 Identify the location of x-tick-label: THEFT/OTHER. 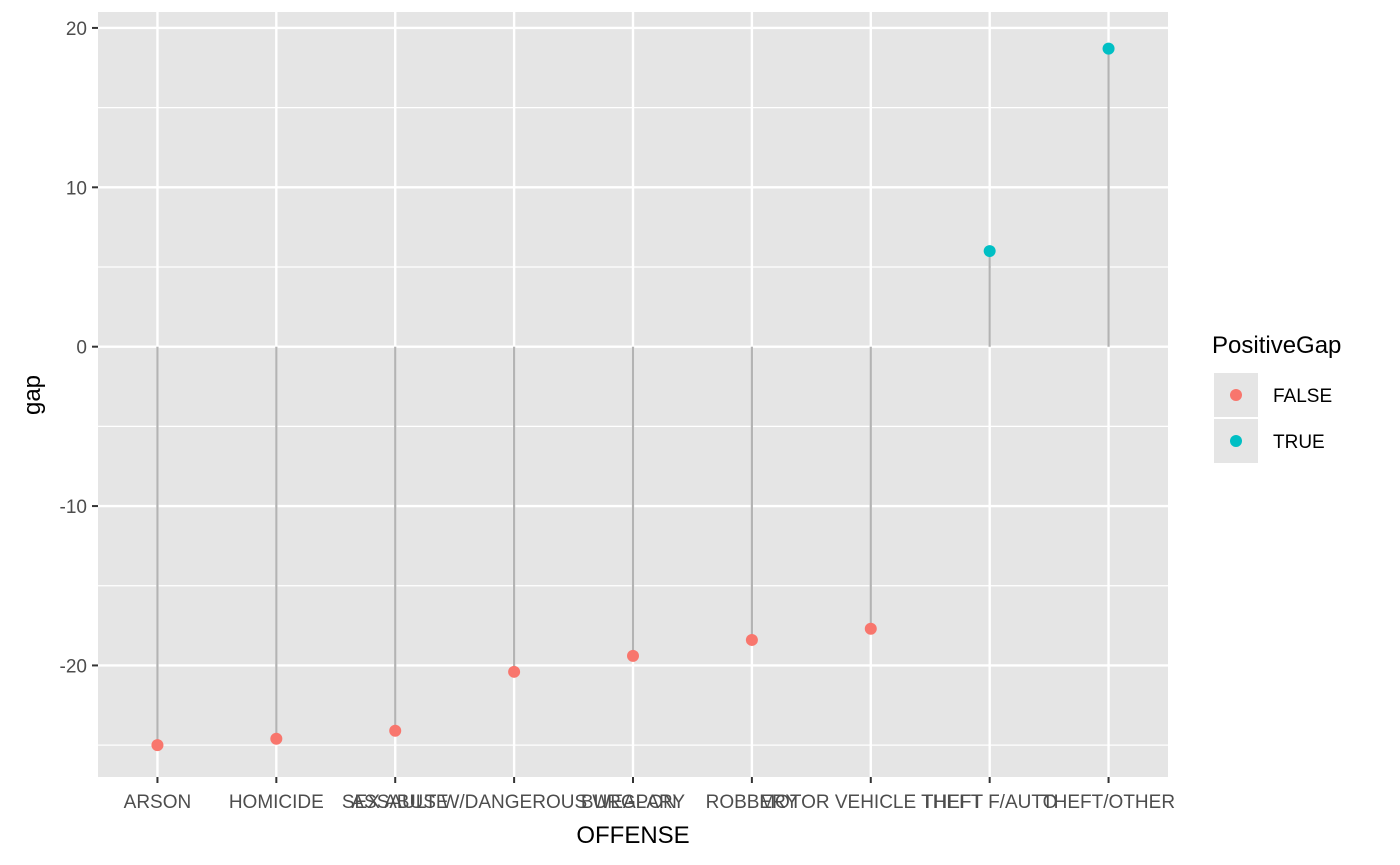
(1108, 802).